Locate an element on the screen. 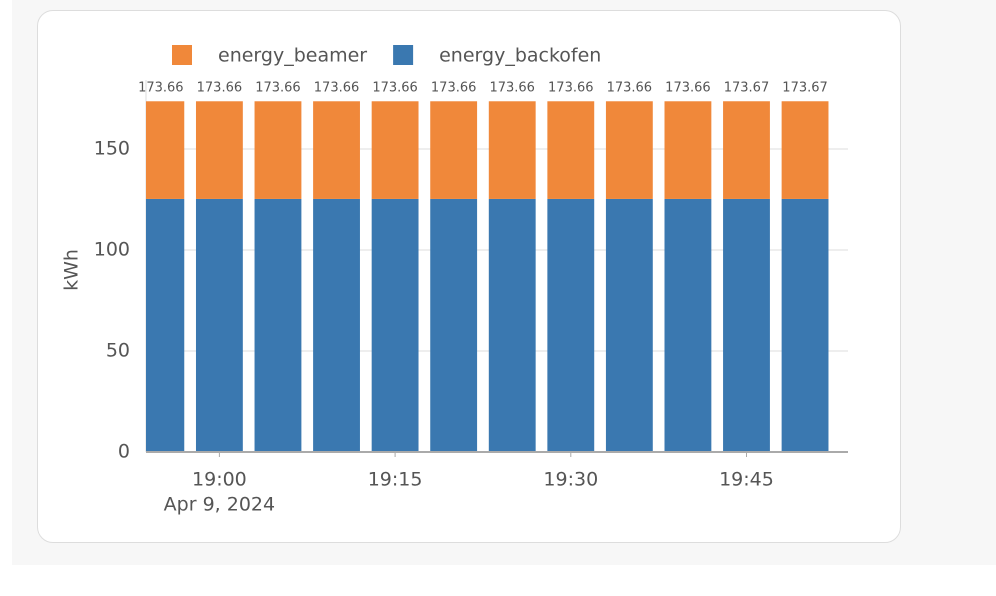 This screenshot has width=996, height=596. y-tick-label: 50 is located at coordinates (118, 351).